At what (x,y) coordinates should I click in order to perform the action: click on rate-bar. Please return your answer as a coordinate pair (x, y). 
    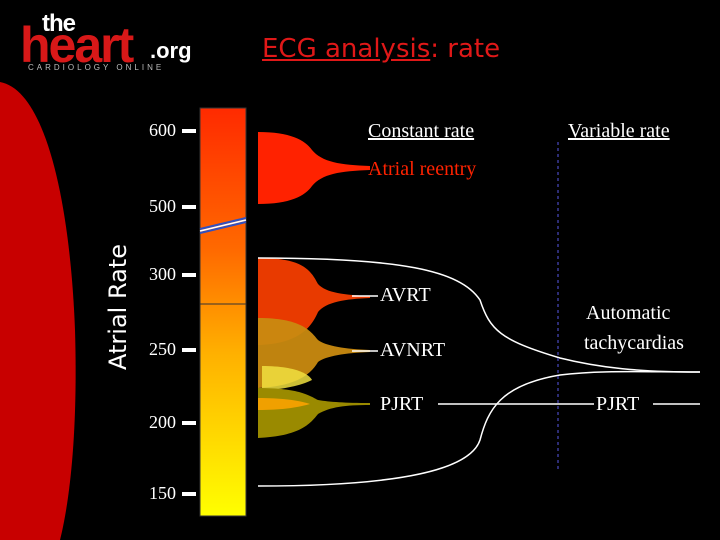
    Looking at the image, I should click on (223, 312).